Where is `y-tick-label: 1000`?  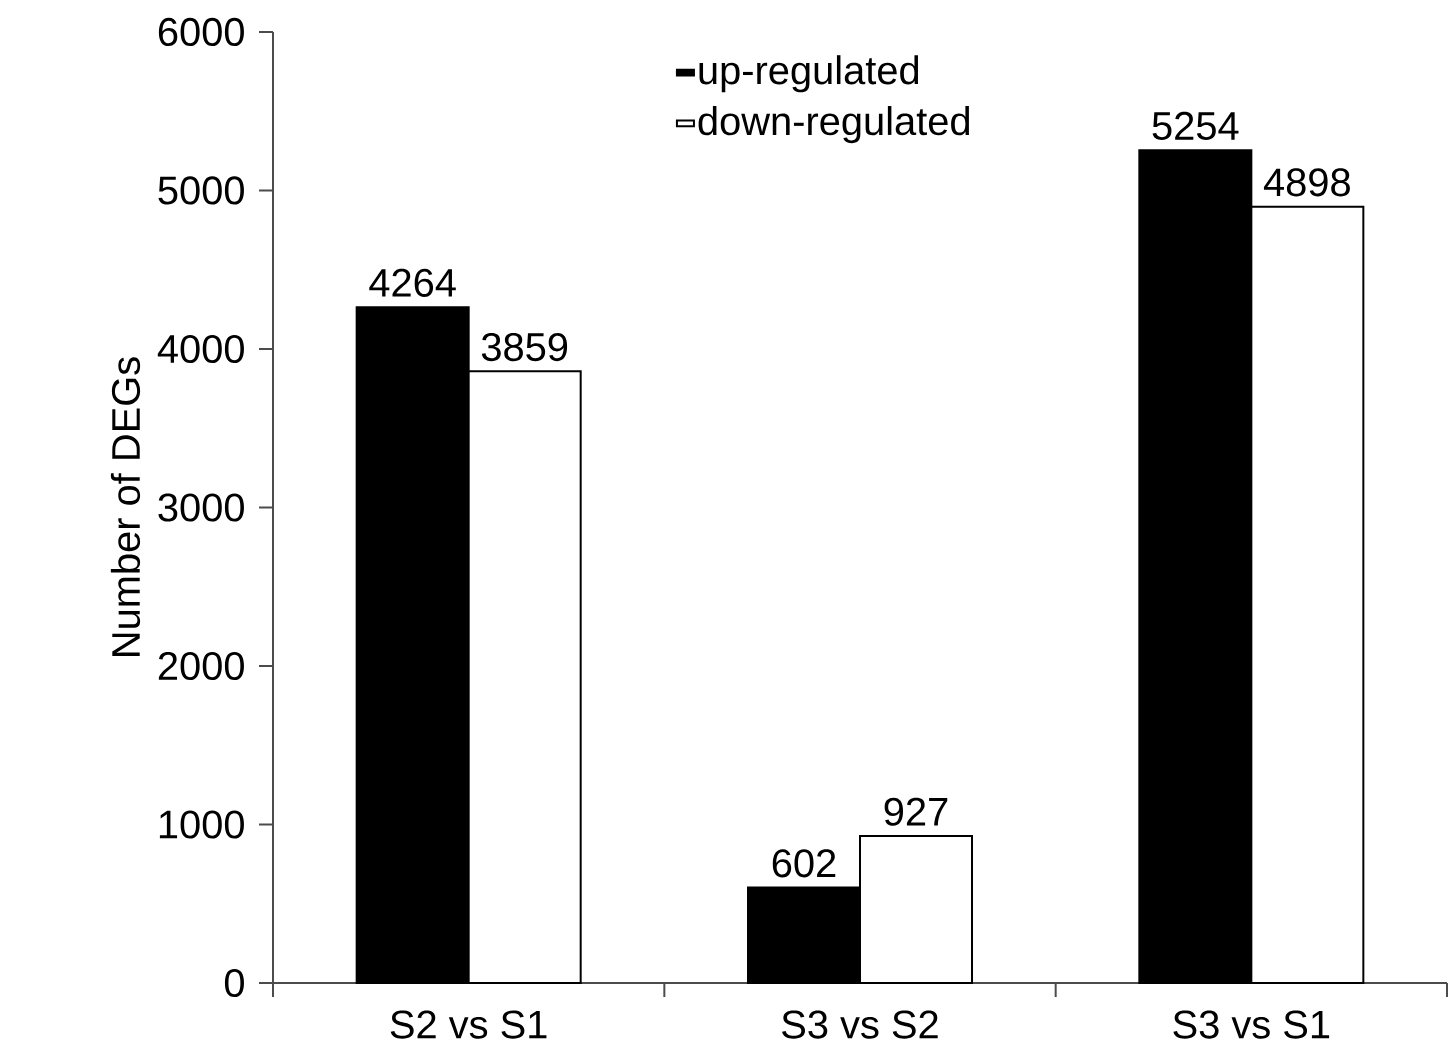 y-tick-label: 1000 is located at coordinates (201, 824).